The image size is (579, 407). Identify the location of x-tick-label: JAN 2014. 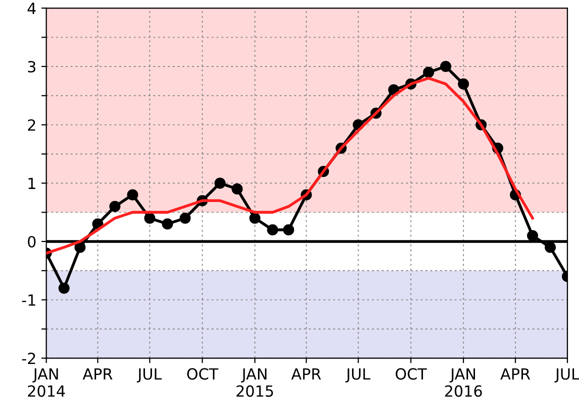
(46, 382).